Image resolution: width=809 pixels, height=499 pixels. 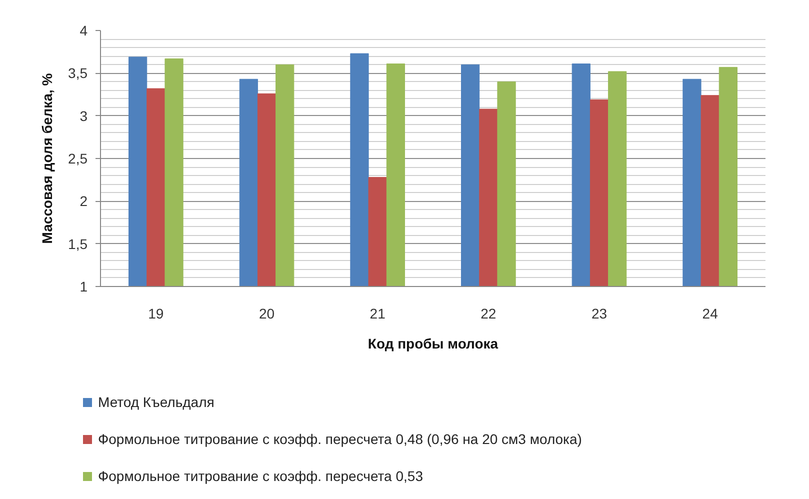 What do you see at coordinates (488, 314) in the screenshot?
I see `x-tick-label: 22` at bounding box center [488, 314].